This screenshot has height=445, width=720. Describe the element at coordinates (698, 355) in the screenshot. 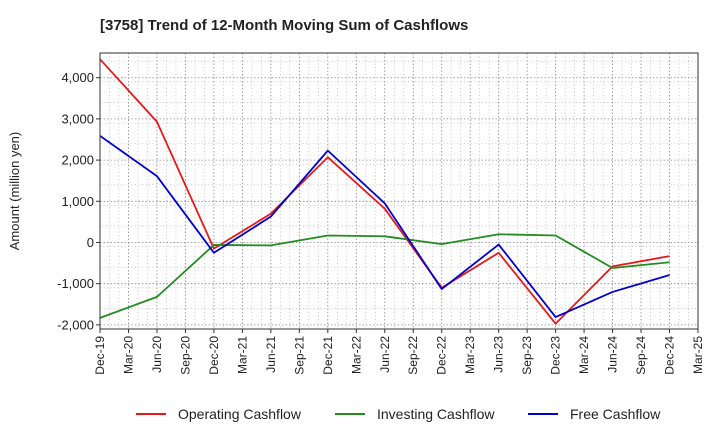

I see `x-tick-label: Mar-25` at that location.